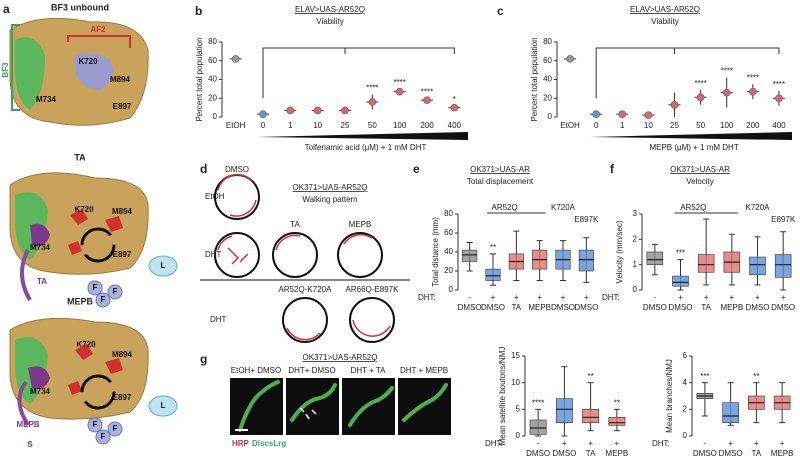 This screenshot has width=800, height=462. Describe the element at coordinates (98, 29) in the screenshot. I see `residue-label: AF2` at that location.